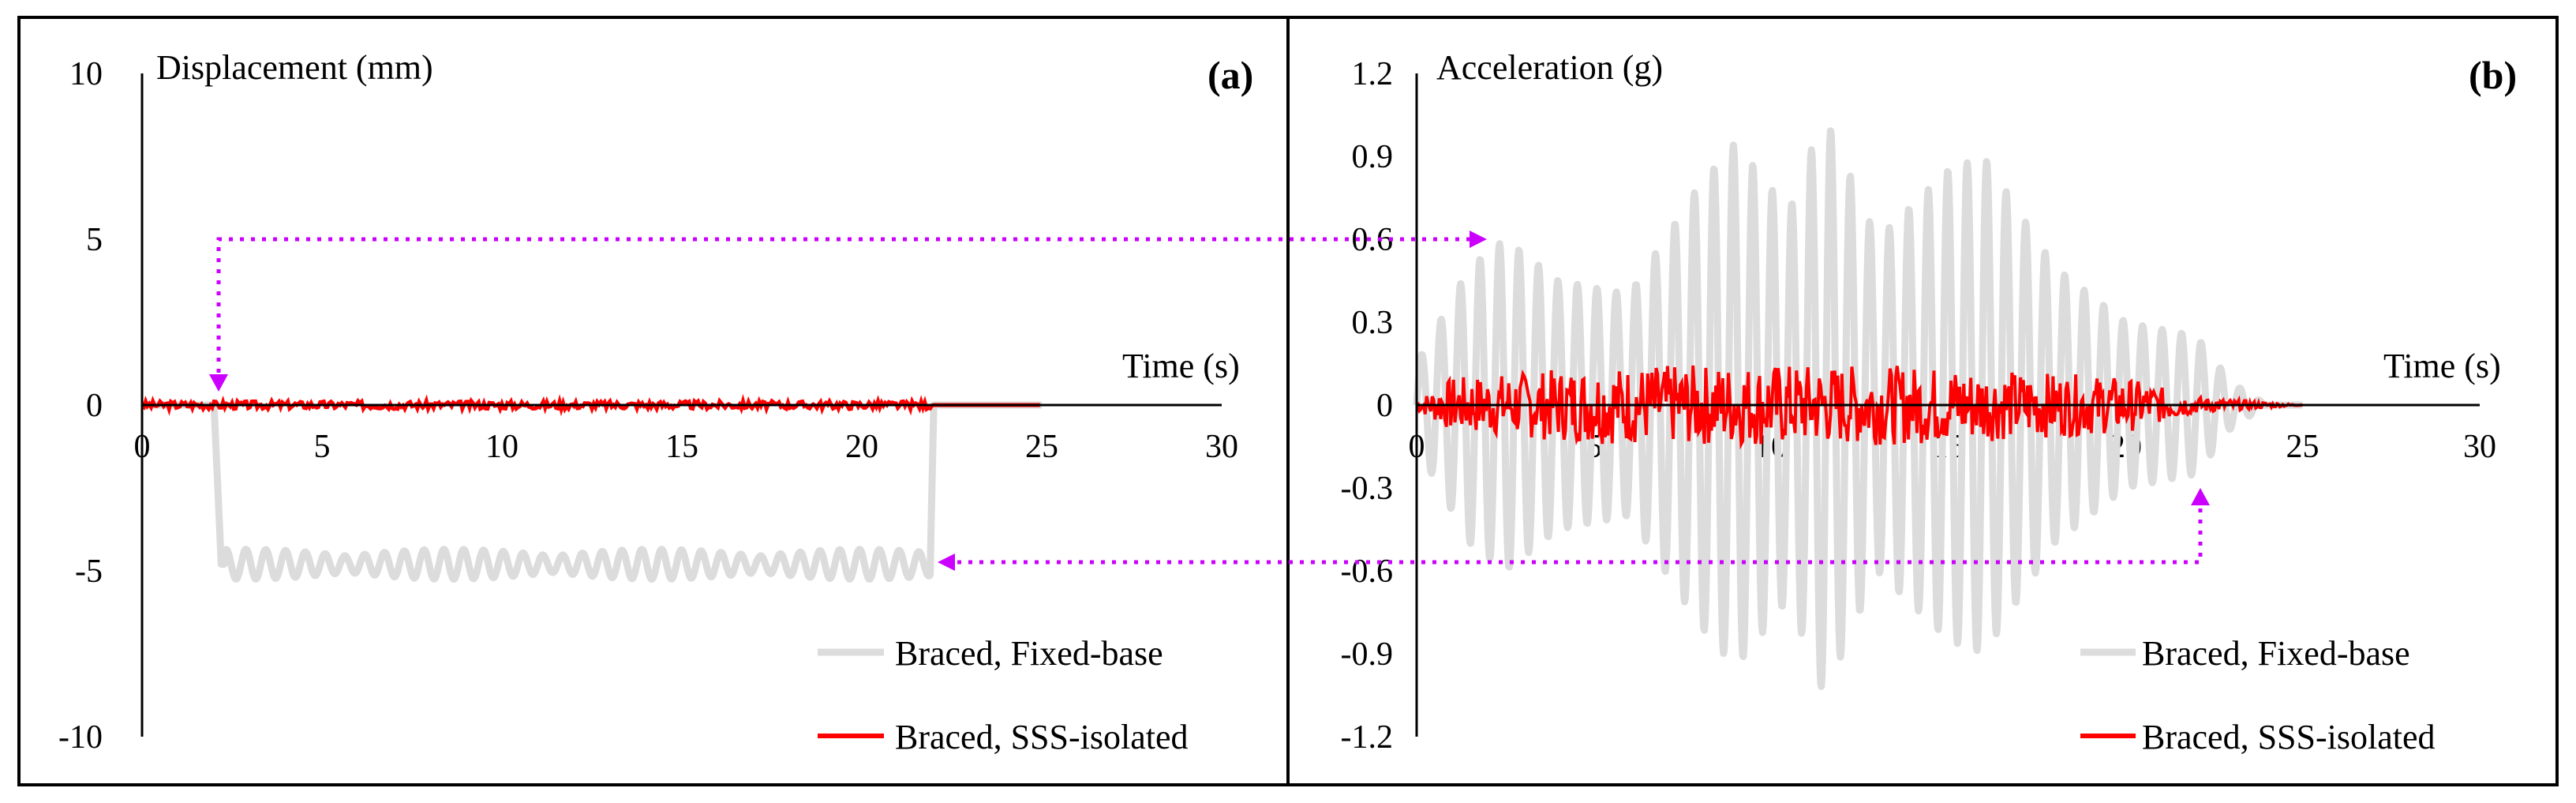 The height and width of the screenshot is (803, 2576). What do you see at coordinates (1230, 75) in the screenshot?
I see `panel-a-label: (a)` at bounding box center [1230, 75].